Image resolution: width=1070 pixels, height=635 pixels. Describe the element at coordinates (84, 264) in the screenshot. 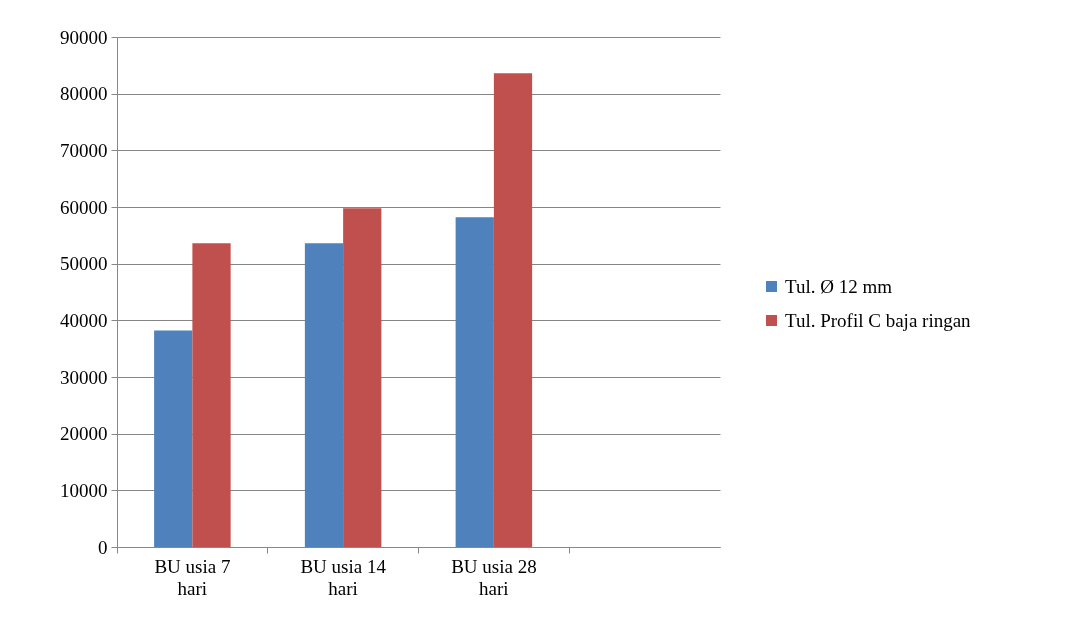

I see `y-tick-label: 50000` at that location.